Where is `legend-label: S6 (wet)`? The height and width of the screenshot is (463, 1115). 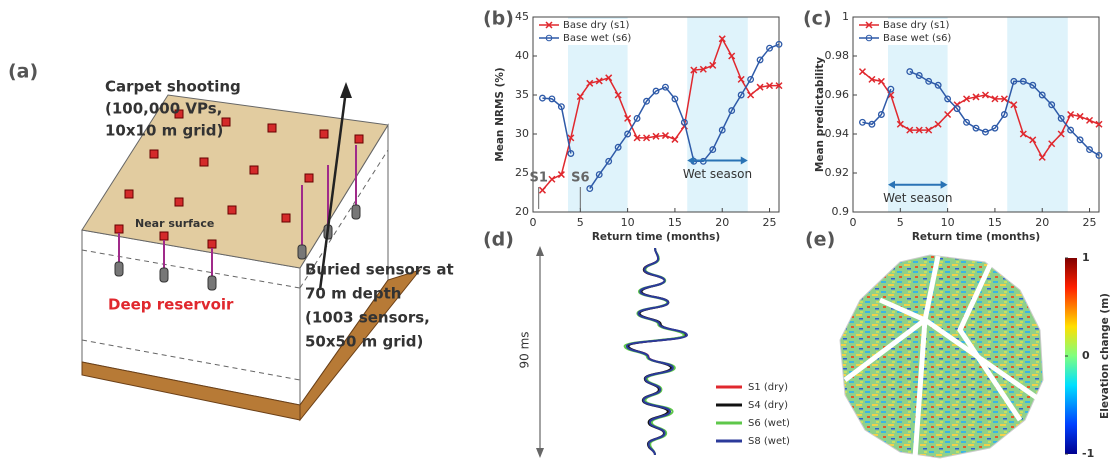
legend-label: S6 (wet) is located at coordinates (769, 423).